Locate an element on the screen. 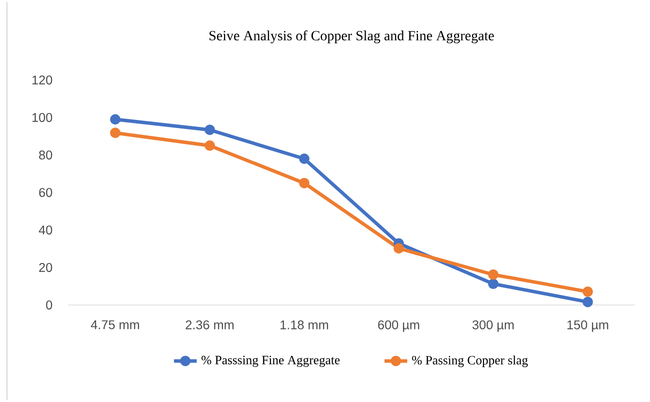 This screenshot has width=650, height=402. y-tick-label: 100 is located at coordinates (42, 117).